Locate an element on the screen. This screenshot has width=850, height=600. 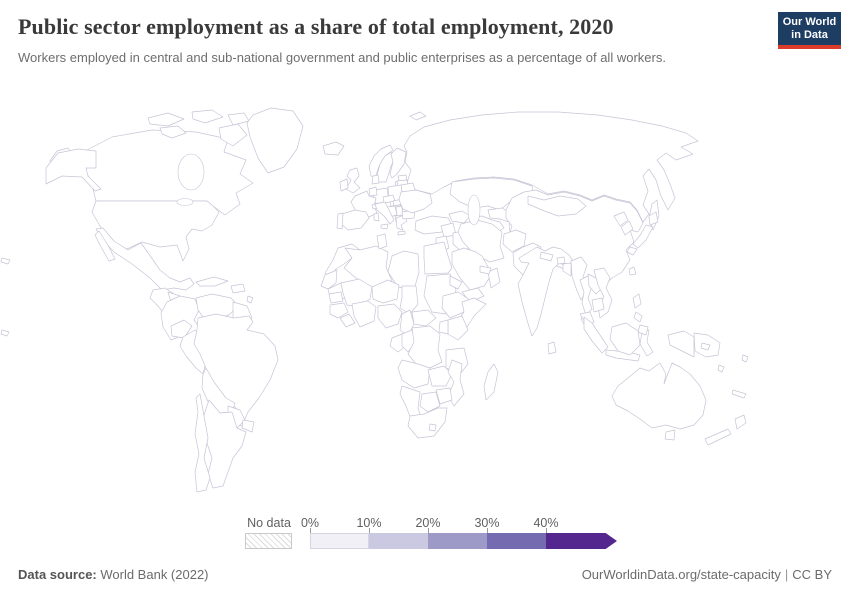
country-india is located at coordinates (545, 291).